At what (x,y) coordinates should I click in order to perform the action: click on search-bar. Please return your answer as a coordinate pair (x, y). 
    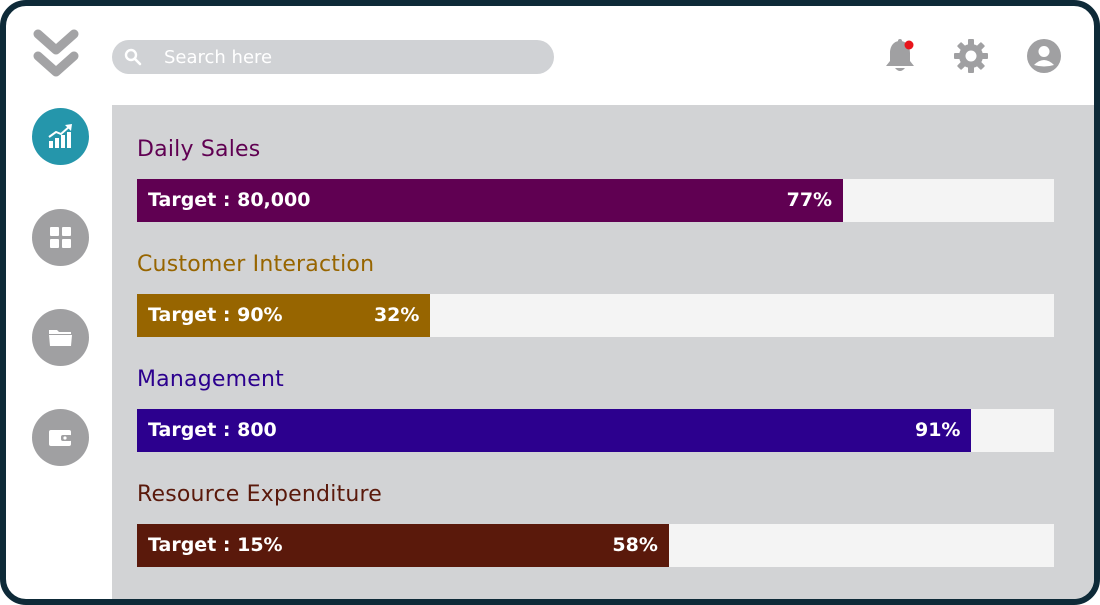
    Looking at the image, I should click on (333, 57).